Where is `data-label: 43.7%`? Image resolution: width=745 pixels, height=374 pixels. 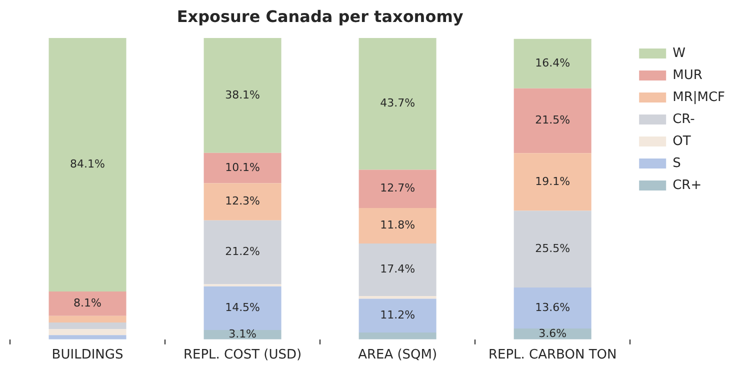 data-label: 43.7% is located at coordinates (398, 103).